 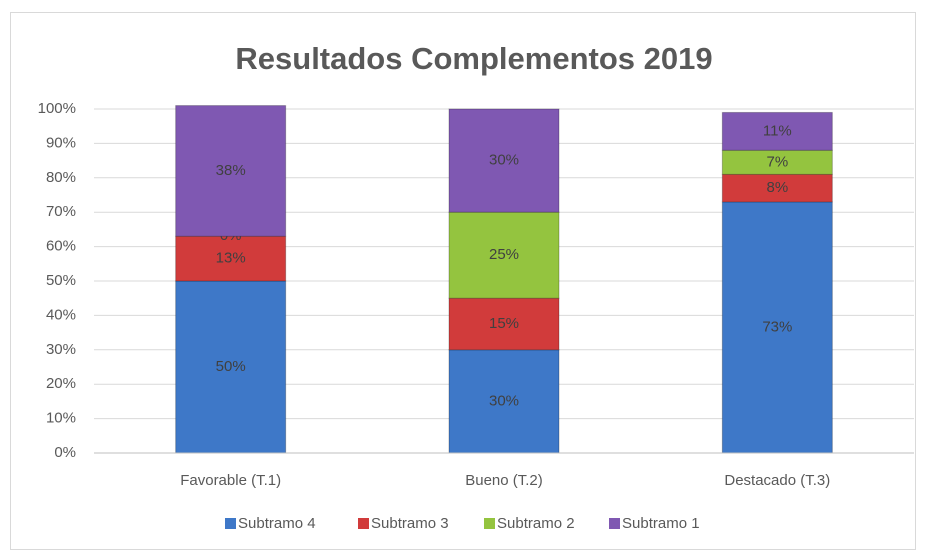 What do you see at coordinates (777, 480) in the screenshot?
I see `x-tick-label: Destacado (T.3)` at bounding box center [777, 480].